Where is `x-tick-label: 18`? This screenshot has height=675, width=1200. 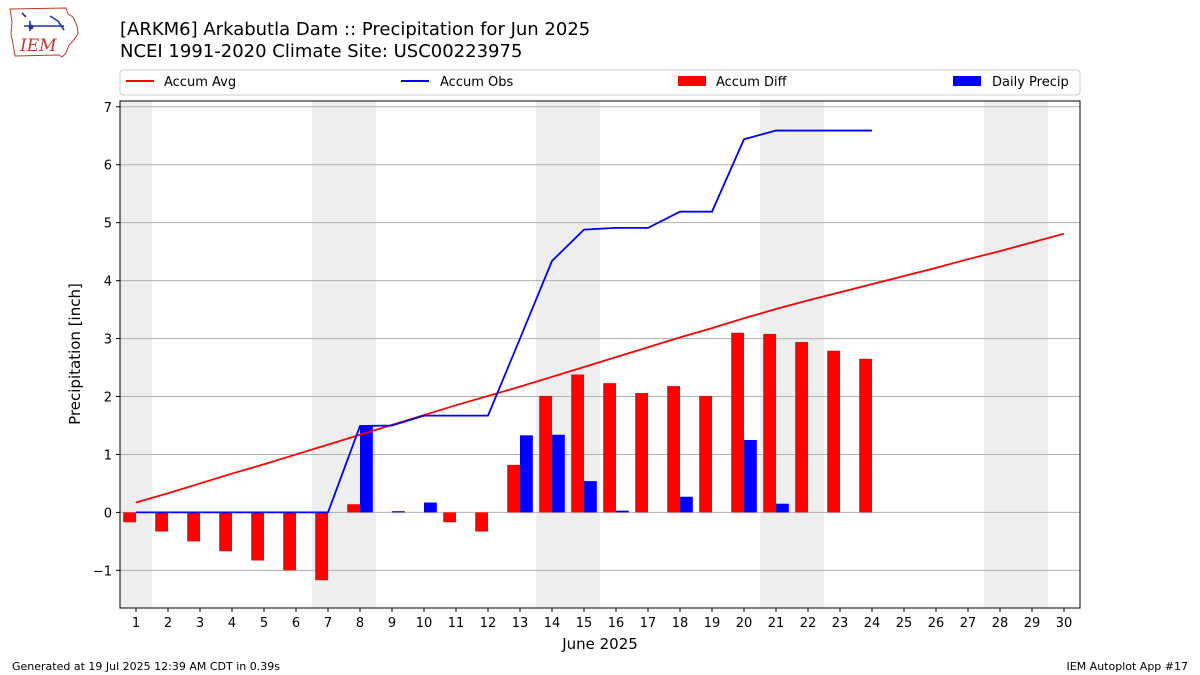 x-tick-label: 18 is located at coordinates (680, 623).